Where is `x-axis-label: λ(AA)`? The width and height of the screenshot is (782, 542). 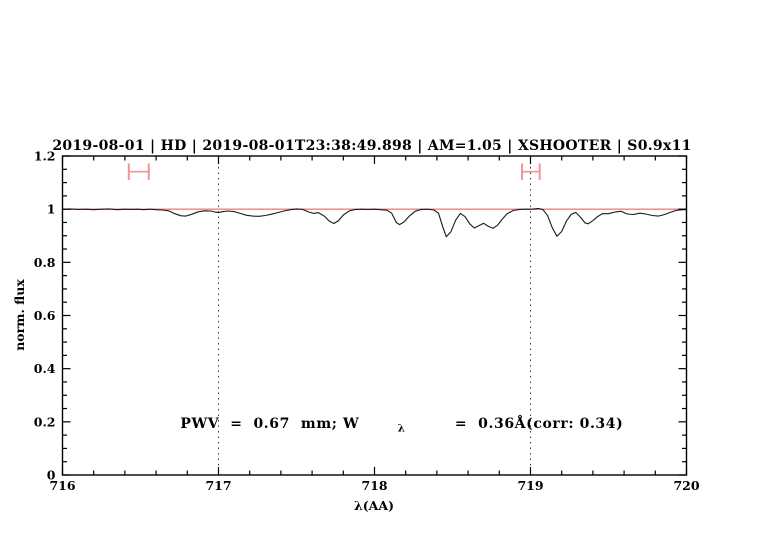 x-axis-label: λ(AA) is located at coordinates (374, 505).